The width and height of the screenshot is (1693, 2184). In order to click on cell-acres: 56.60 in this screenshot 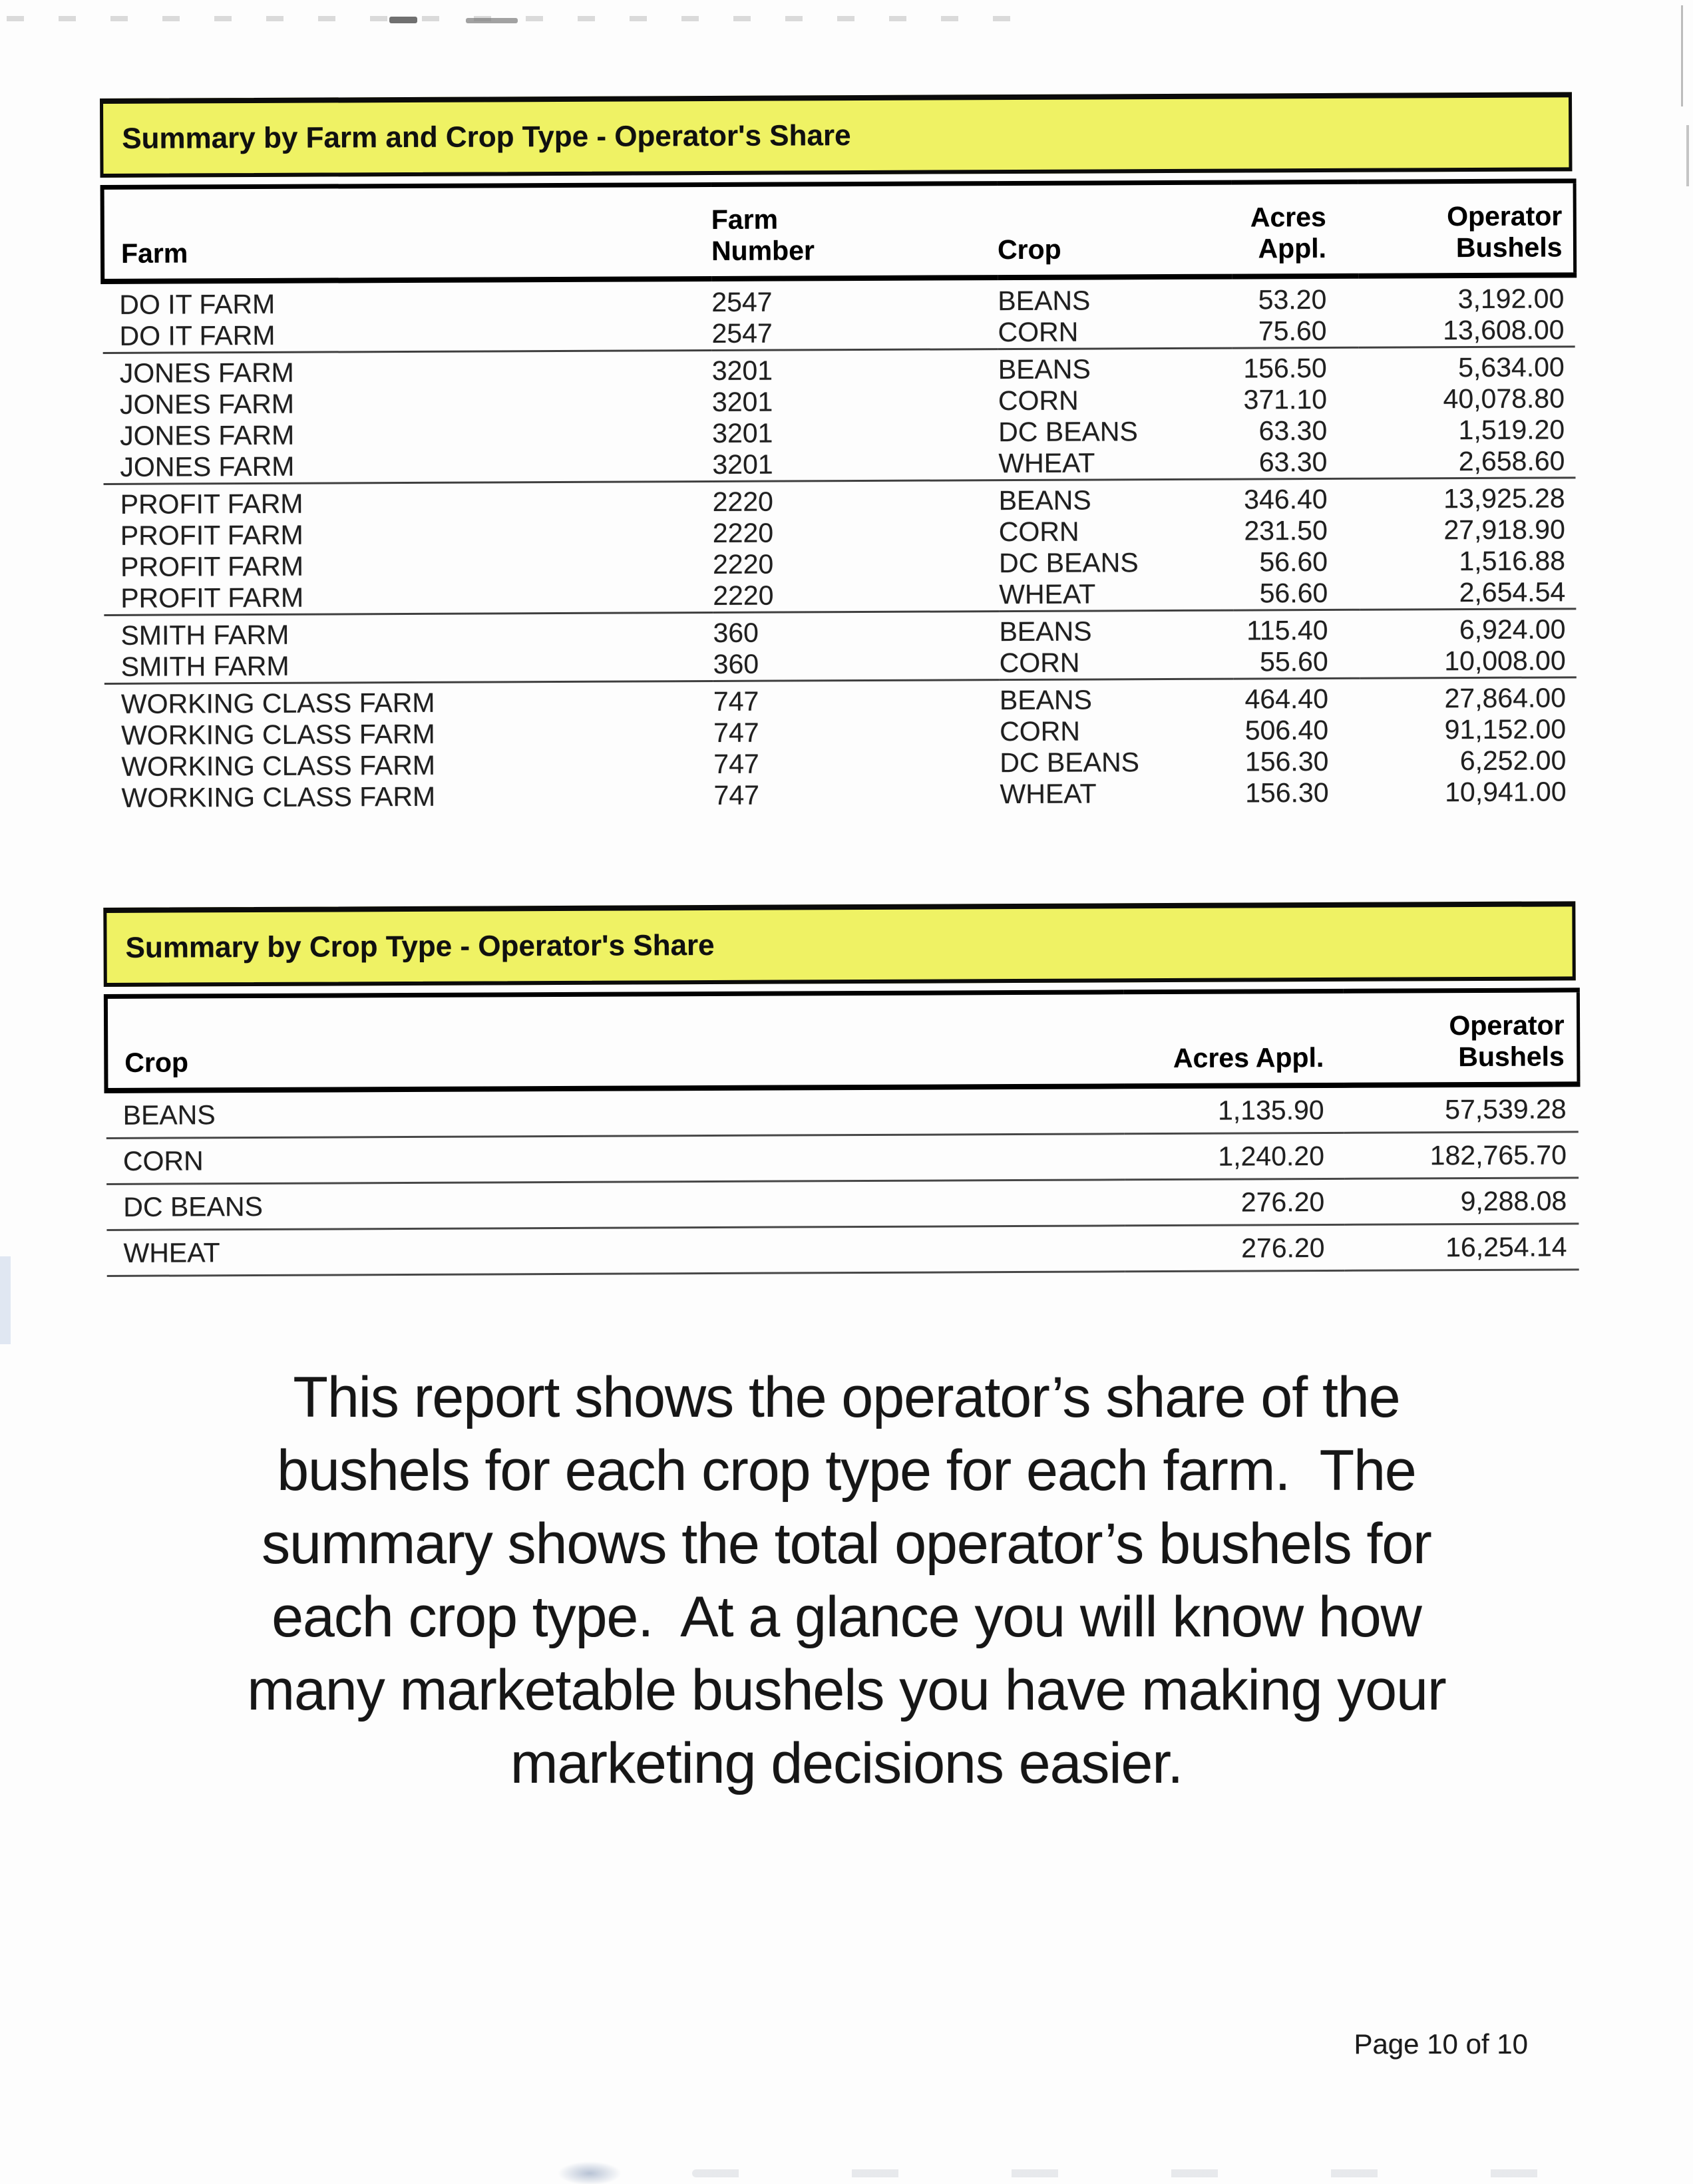, I will do `click(1293, 562)`.